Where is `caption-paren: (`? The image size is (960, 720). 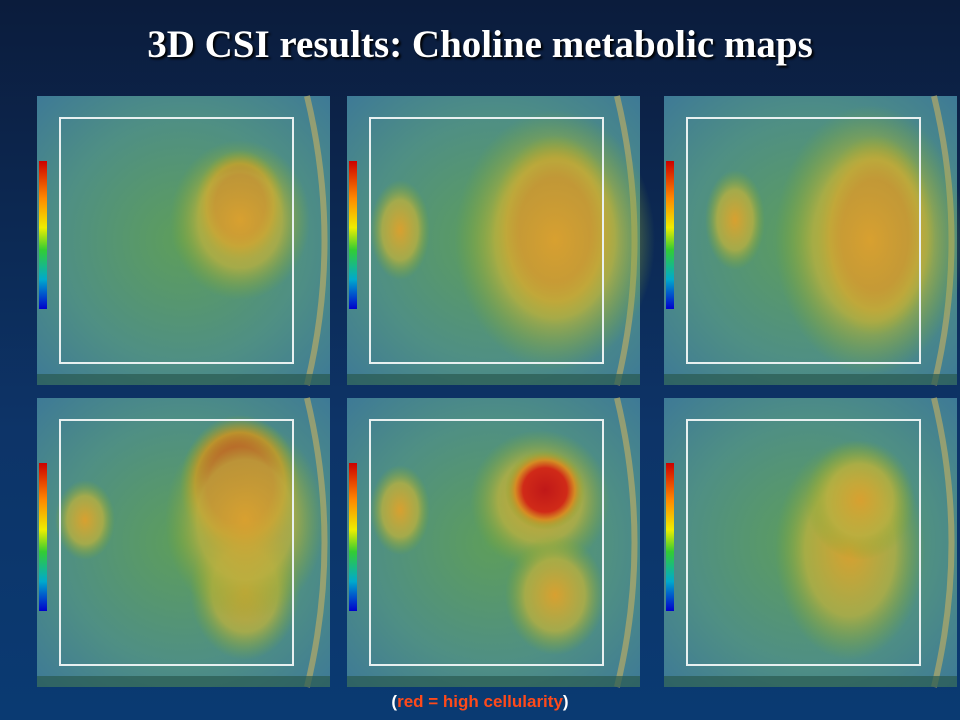
caption-paren: ( is located at coordinates (394, 701).